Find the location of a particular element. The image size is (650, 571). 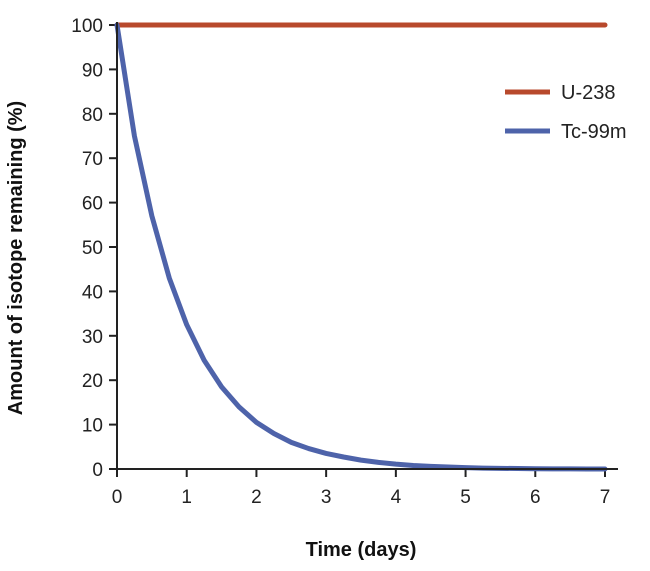

legend-label-u-238: U-238 is located at coordinates (588, 93).